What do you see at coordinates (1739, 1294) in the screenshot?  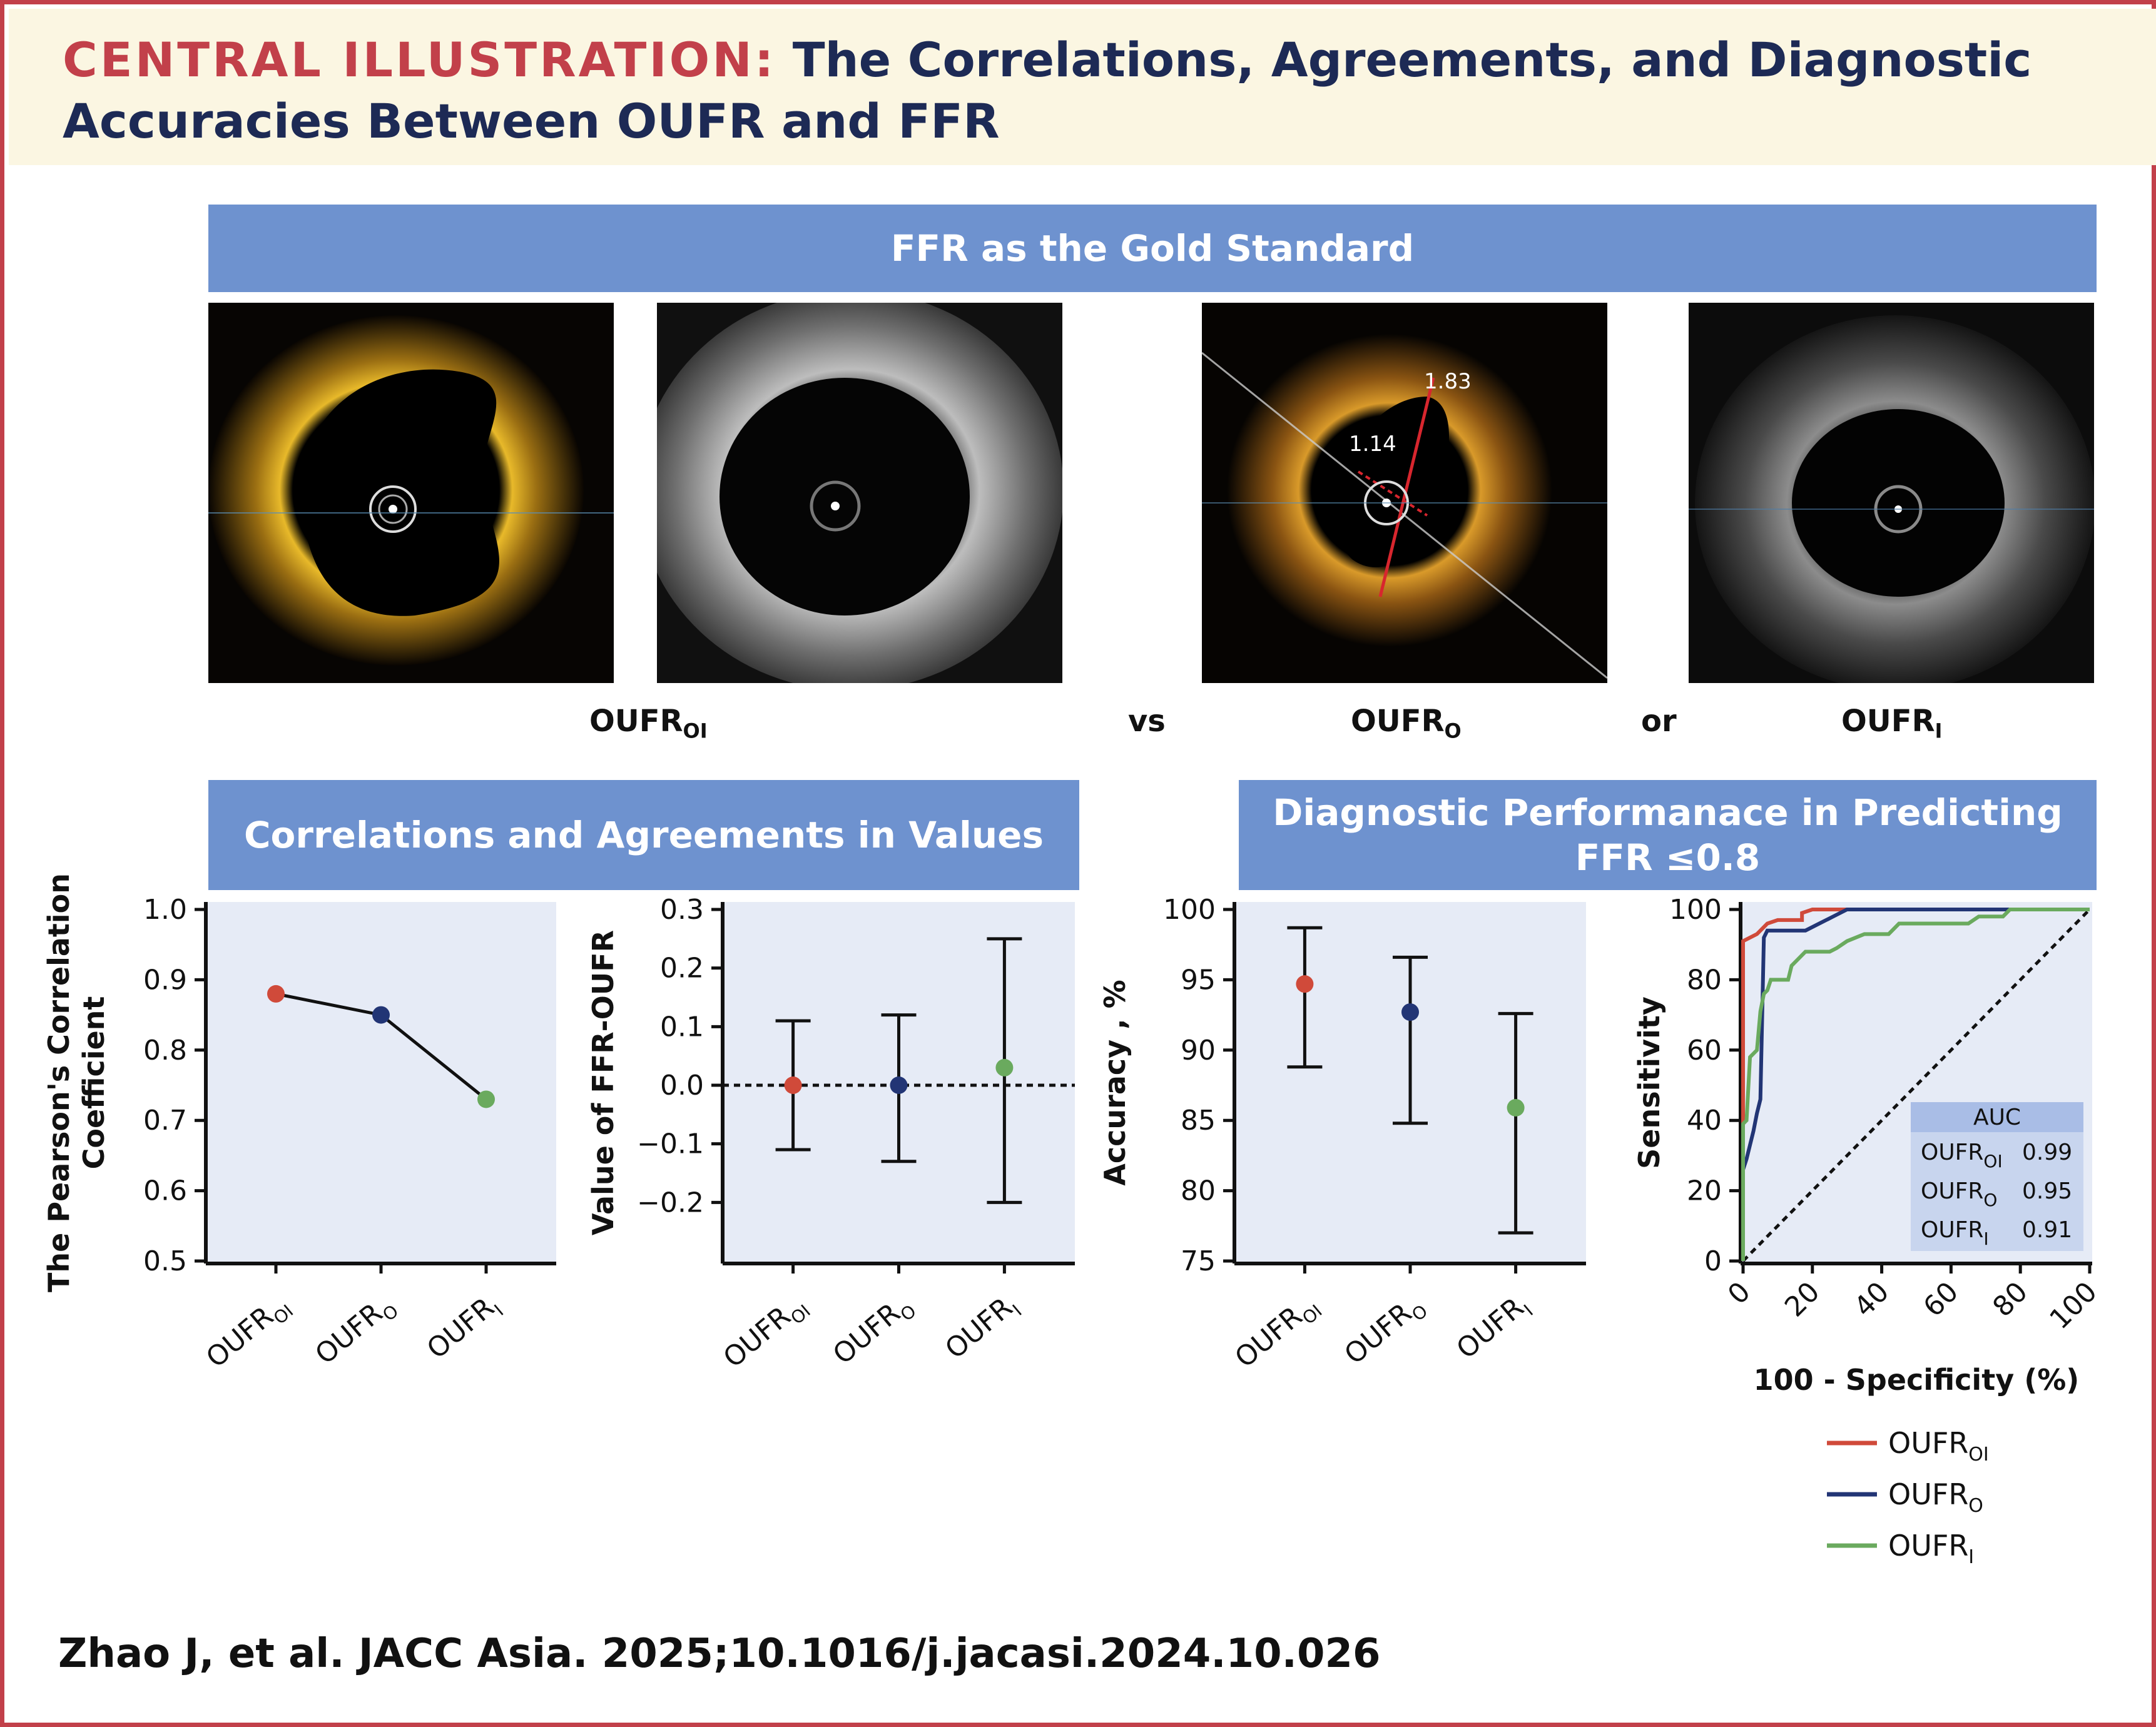 I see `roc-x-tick-label: 0` at bounding box center [1739, 1294].